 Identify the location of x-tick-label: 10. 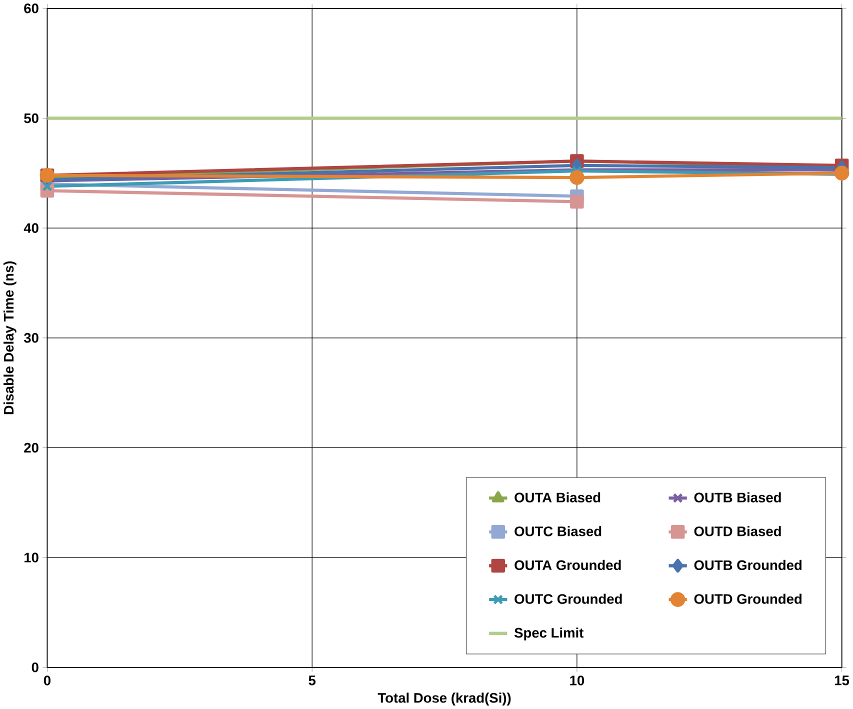
(577, 681).